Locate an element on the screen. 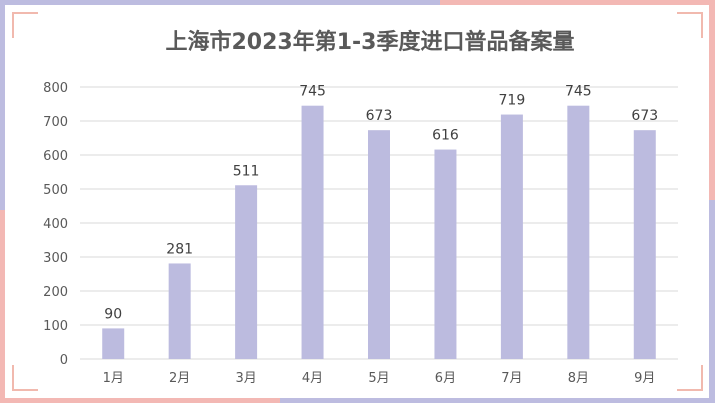 The width and height of the screenshot is (715, 403). x-tick-label: 3月 is located at coordinates (245, 378).